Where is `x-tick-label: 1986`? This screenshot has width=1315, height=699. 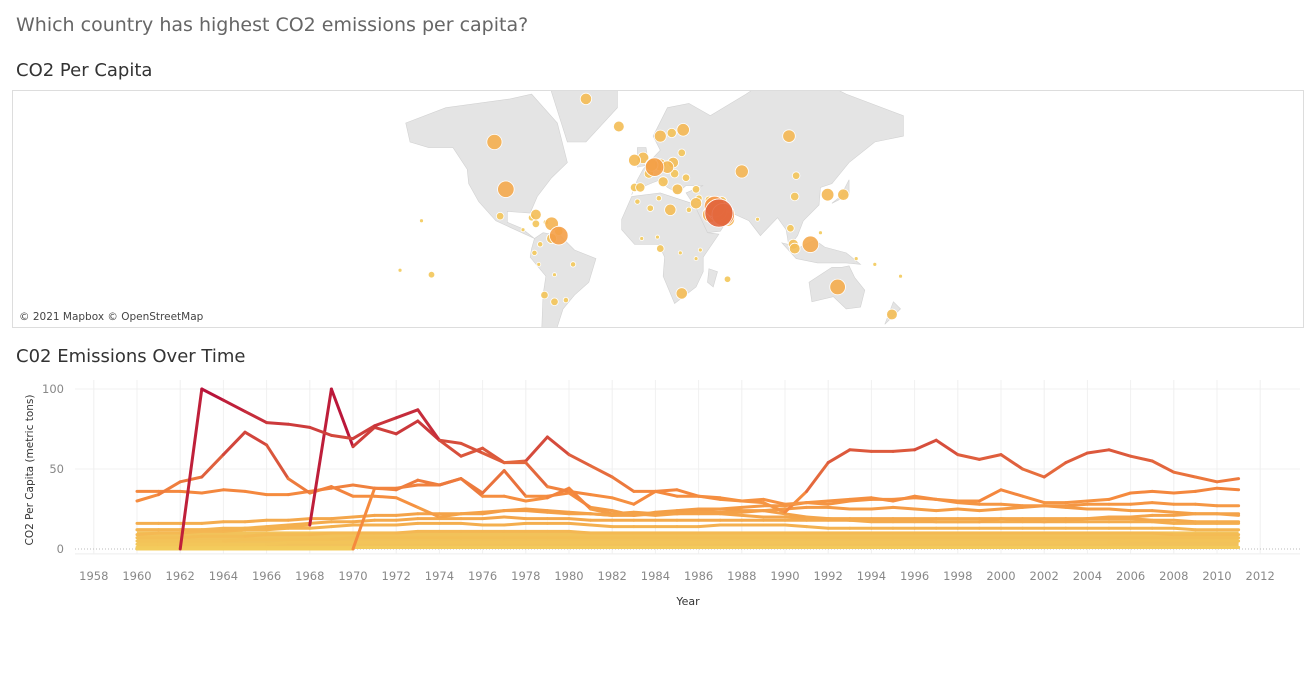 x-tick-label: 1986 is located at coordinates (698, 576).